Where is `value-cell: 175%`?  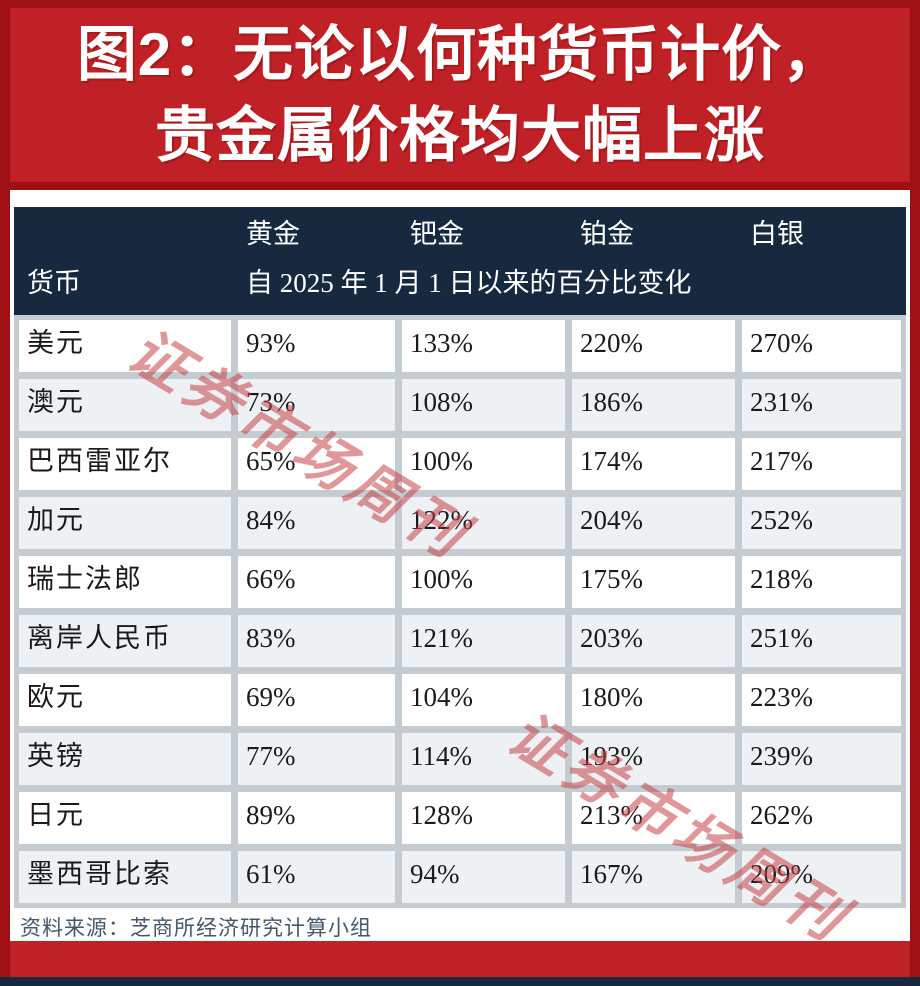
value-cell: 175% is located at coordinates (653, 582).